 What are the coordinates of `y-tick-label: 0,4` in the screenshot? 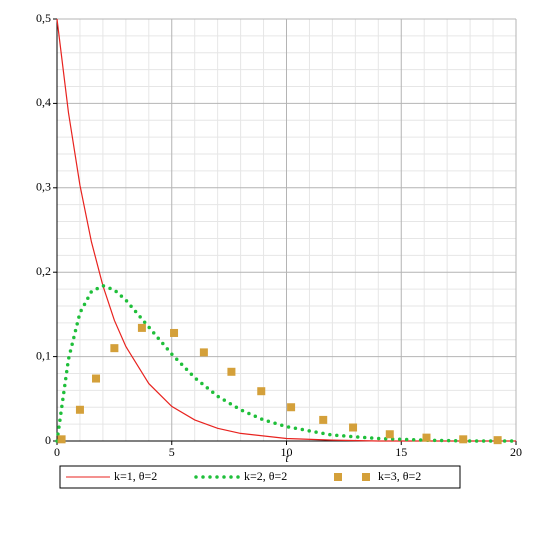 It's located at (43, 102).